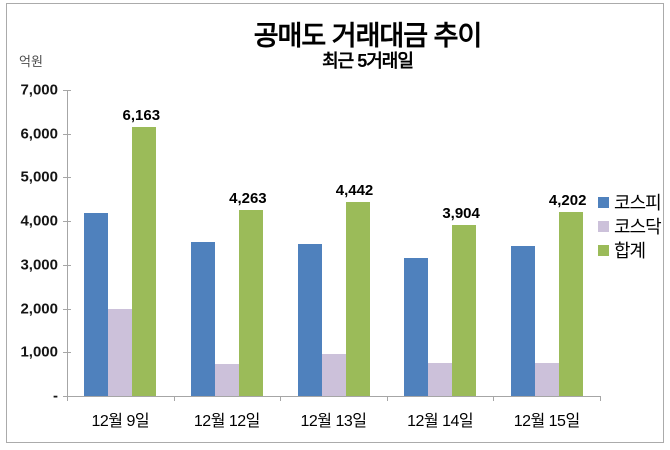 Image resolution: width=670 pixels, height=450 pixels. Describe the element at coordinates (39, 265) in the screenshot. I see `y-axis-label: 3,000` at that location.